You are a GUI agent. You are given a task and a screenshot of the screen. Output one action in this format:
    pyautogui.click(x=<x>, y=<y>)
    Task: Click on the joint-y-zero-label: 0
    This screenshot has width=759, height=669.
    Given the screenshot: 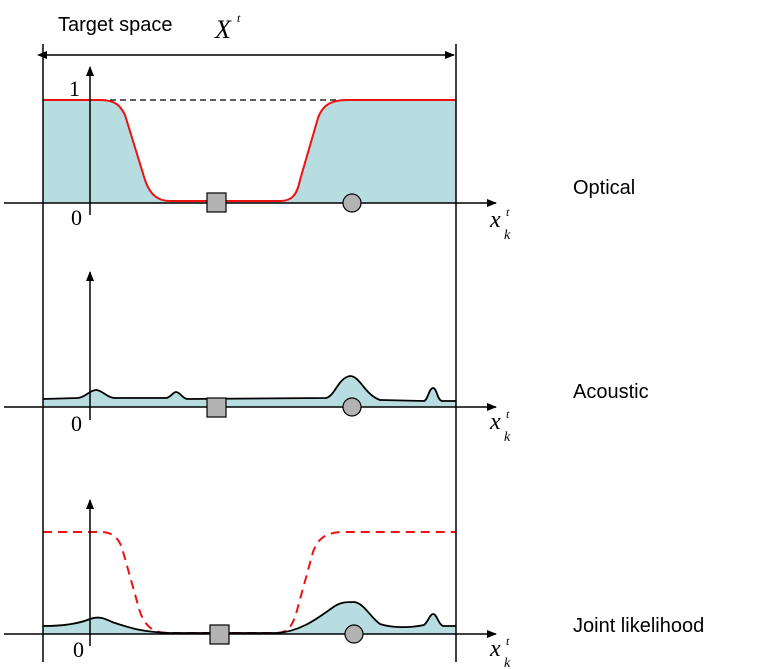 What is the action you would take?
    pyautogui.click(x=78, y=649)
    